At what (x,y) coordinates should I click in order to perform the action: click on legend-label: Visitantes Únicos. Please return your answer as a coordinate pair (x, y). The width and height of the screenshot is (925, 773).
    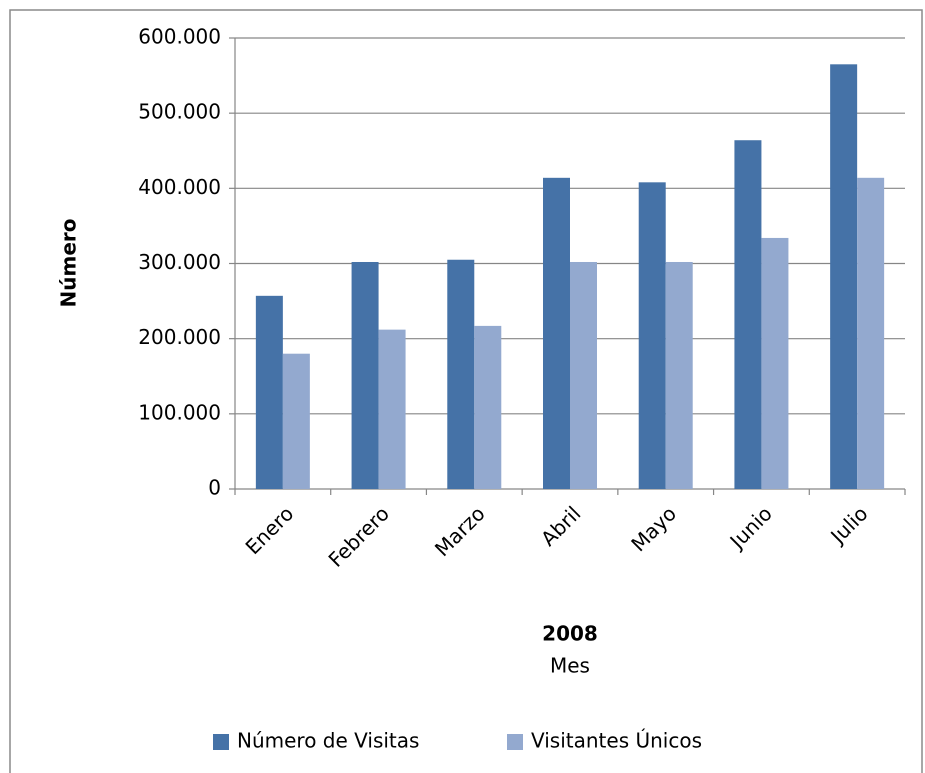
    Looking at the image, I should click on (616, 741).